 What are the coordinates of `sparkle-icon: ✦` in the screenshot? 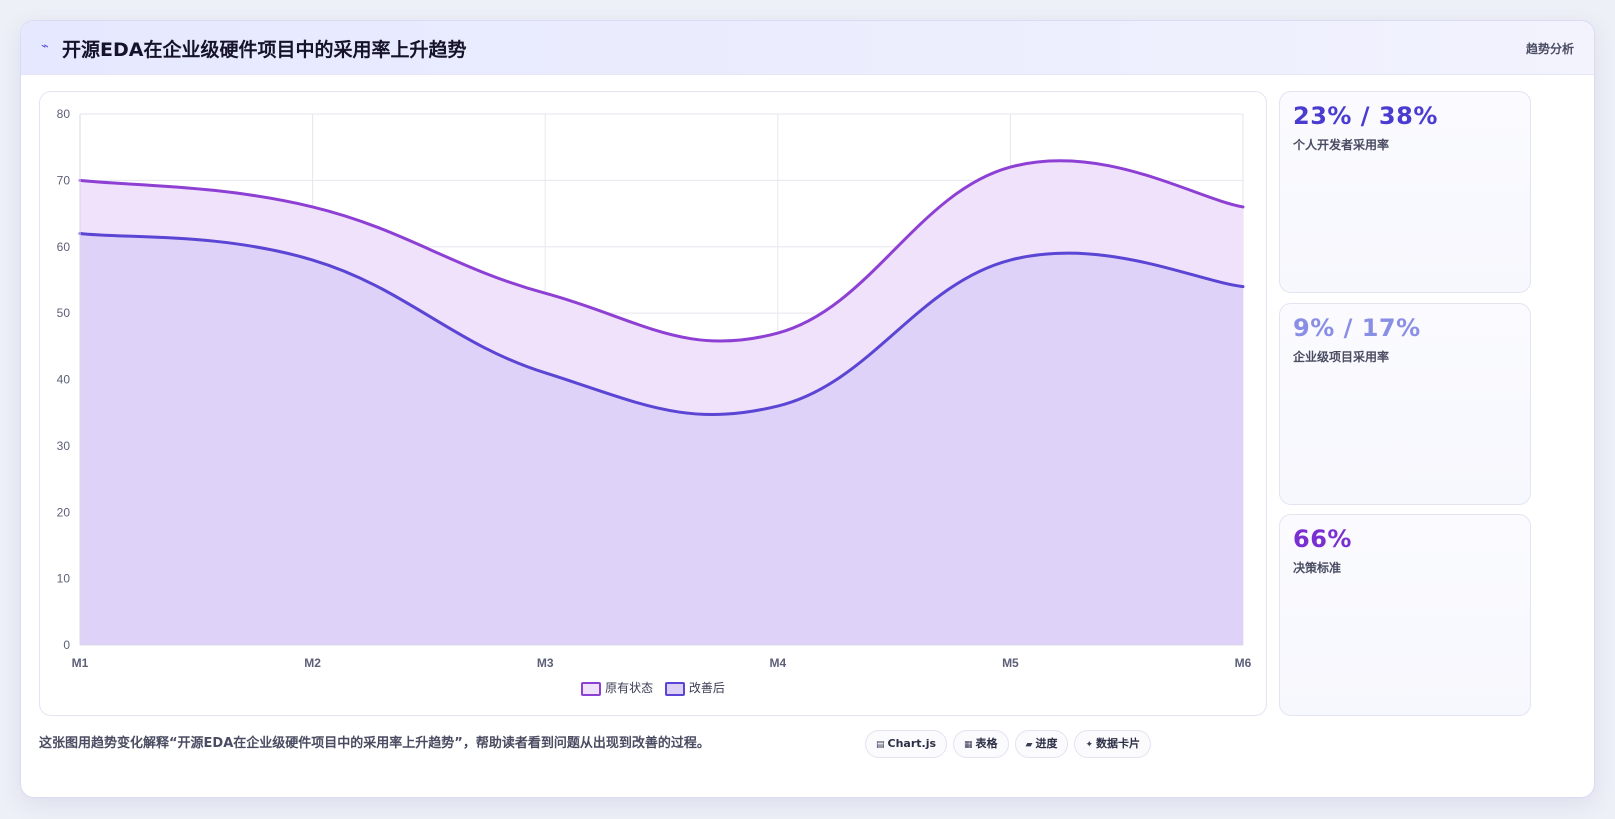 It's located at (1089, 745).